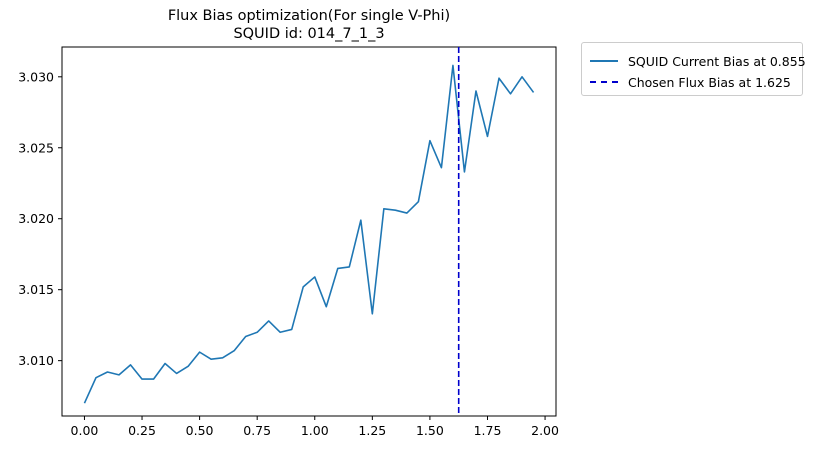  I want to click on y-axis: 3.010 3.015 3.020 3.025 3.030, so click(40, 218).